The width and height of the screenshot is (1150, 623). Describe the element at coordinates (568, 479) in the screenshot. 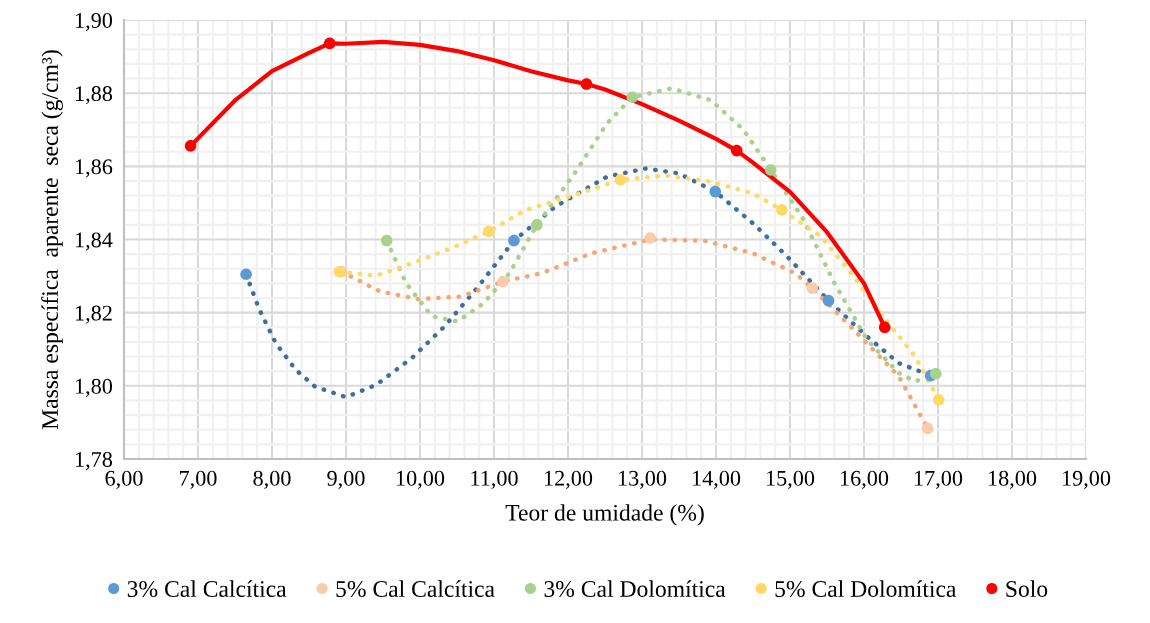

I see `x-tick-label: 12,00` at that location.